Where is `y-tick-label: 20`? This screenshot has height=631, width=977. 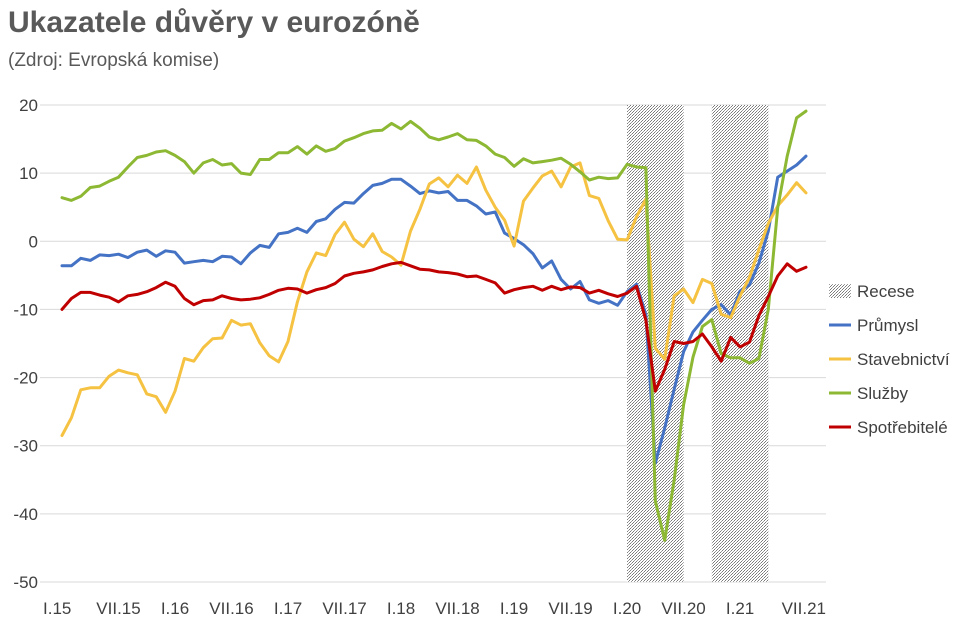 y-tick-label: 20 is located at coordinates (28, 105).